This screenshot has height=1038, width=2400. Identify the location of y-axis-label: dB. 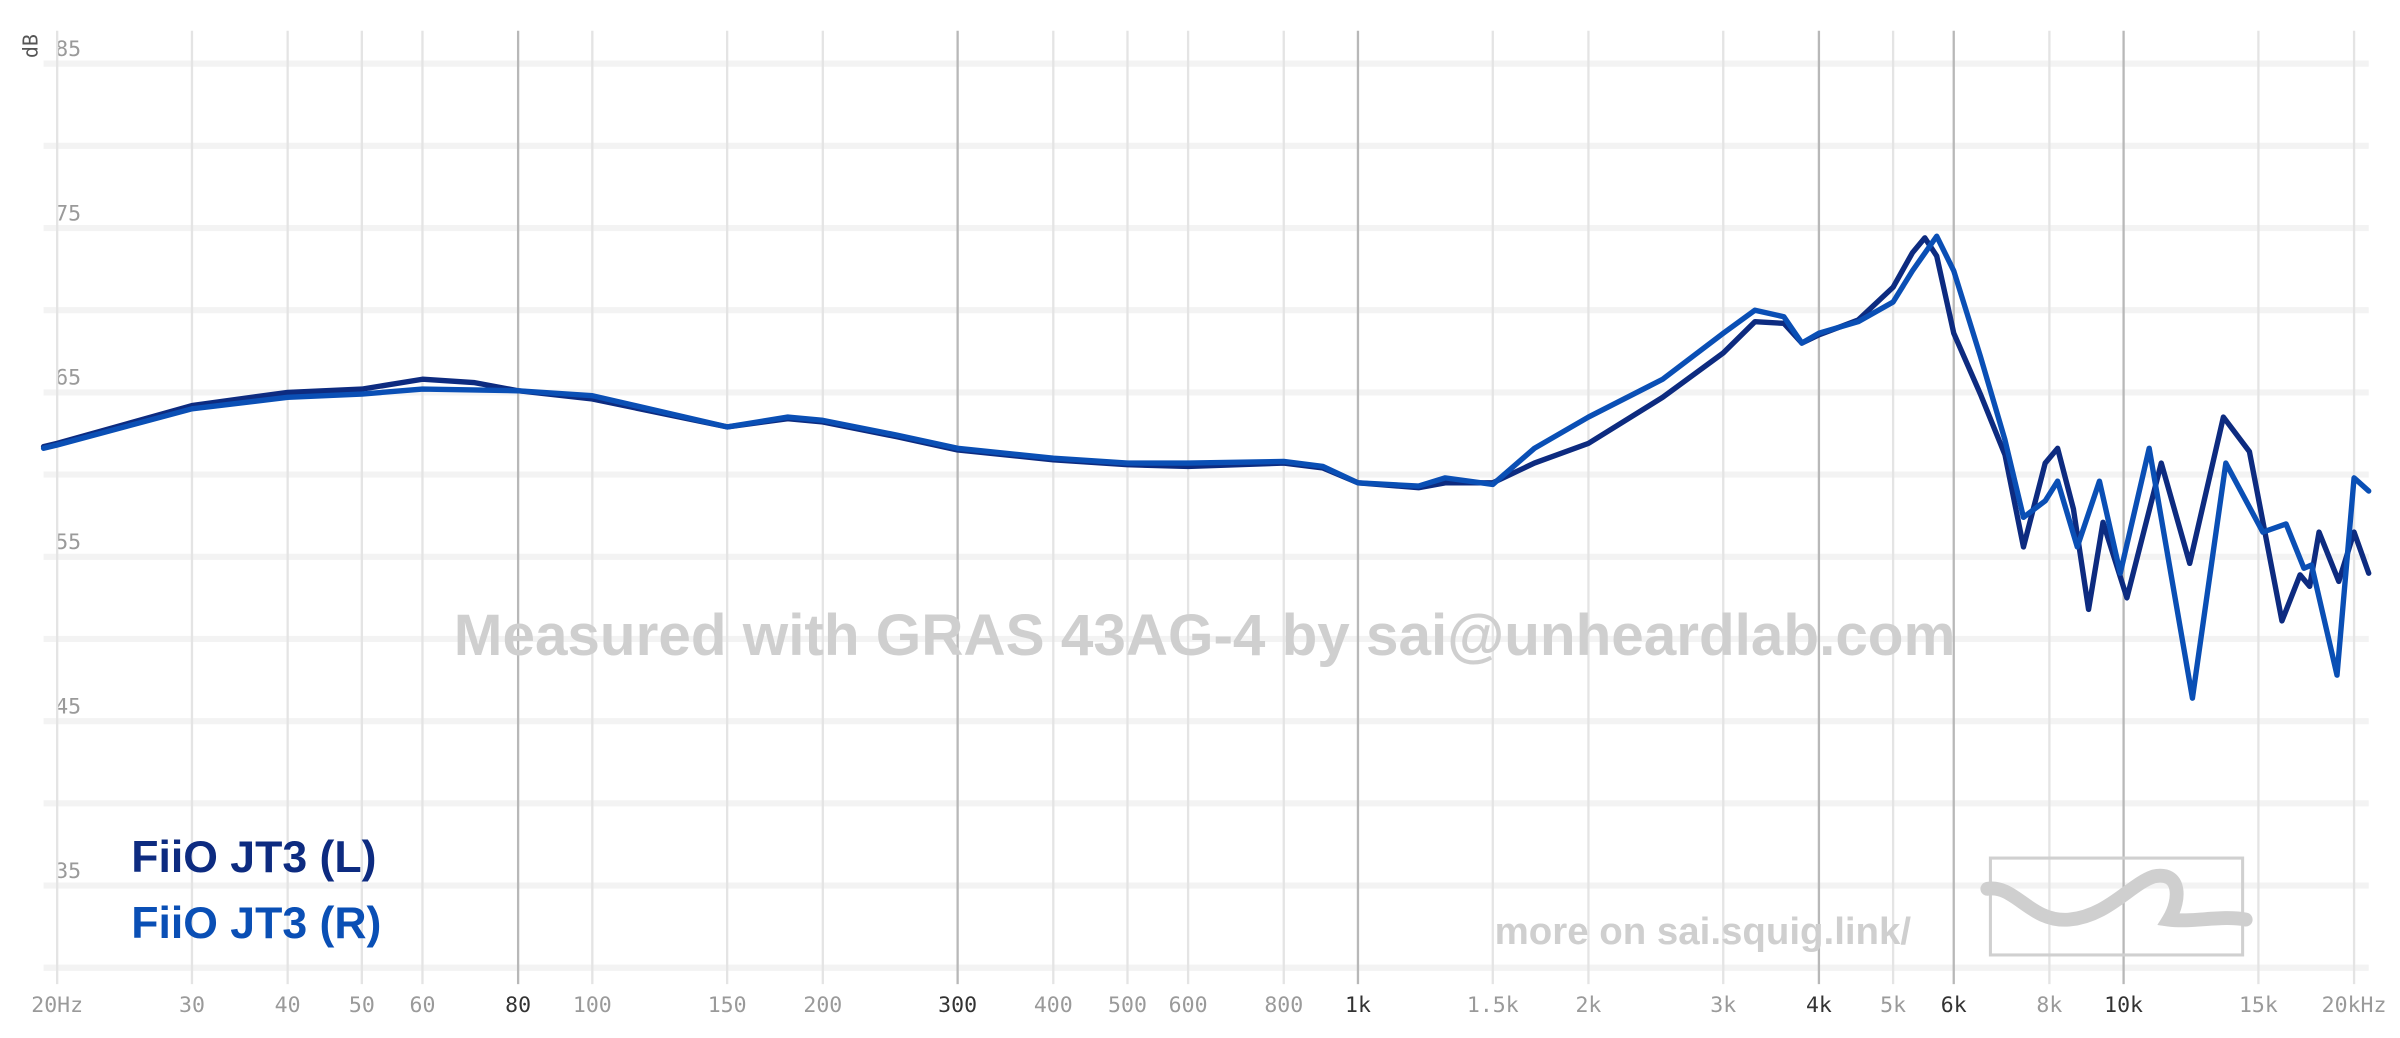
(30, 46).